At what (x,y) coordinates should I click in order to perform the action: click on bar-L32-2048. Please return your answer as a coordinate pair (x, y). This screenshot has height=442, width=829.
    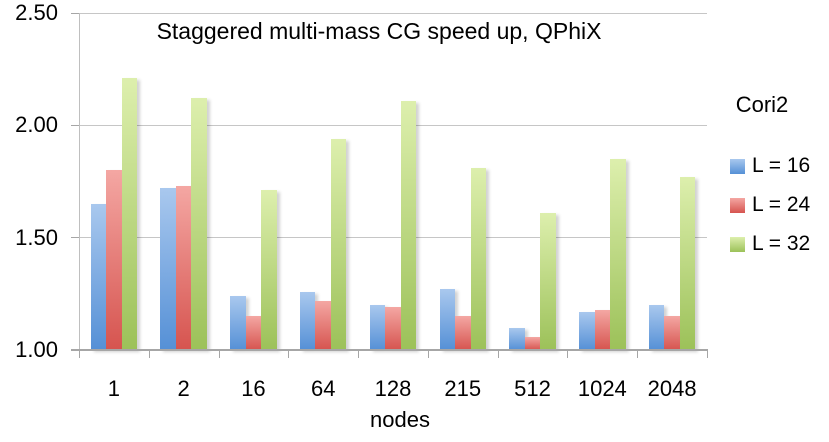
    Looking at the image, I should click on (687, 263).